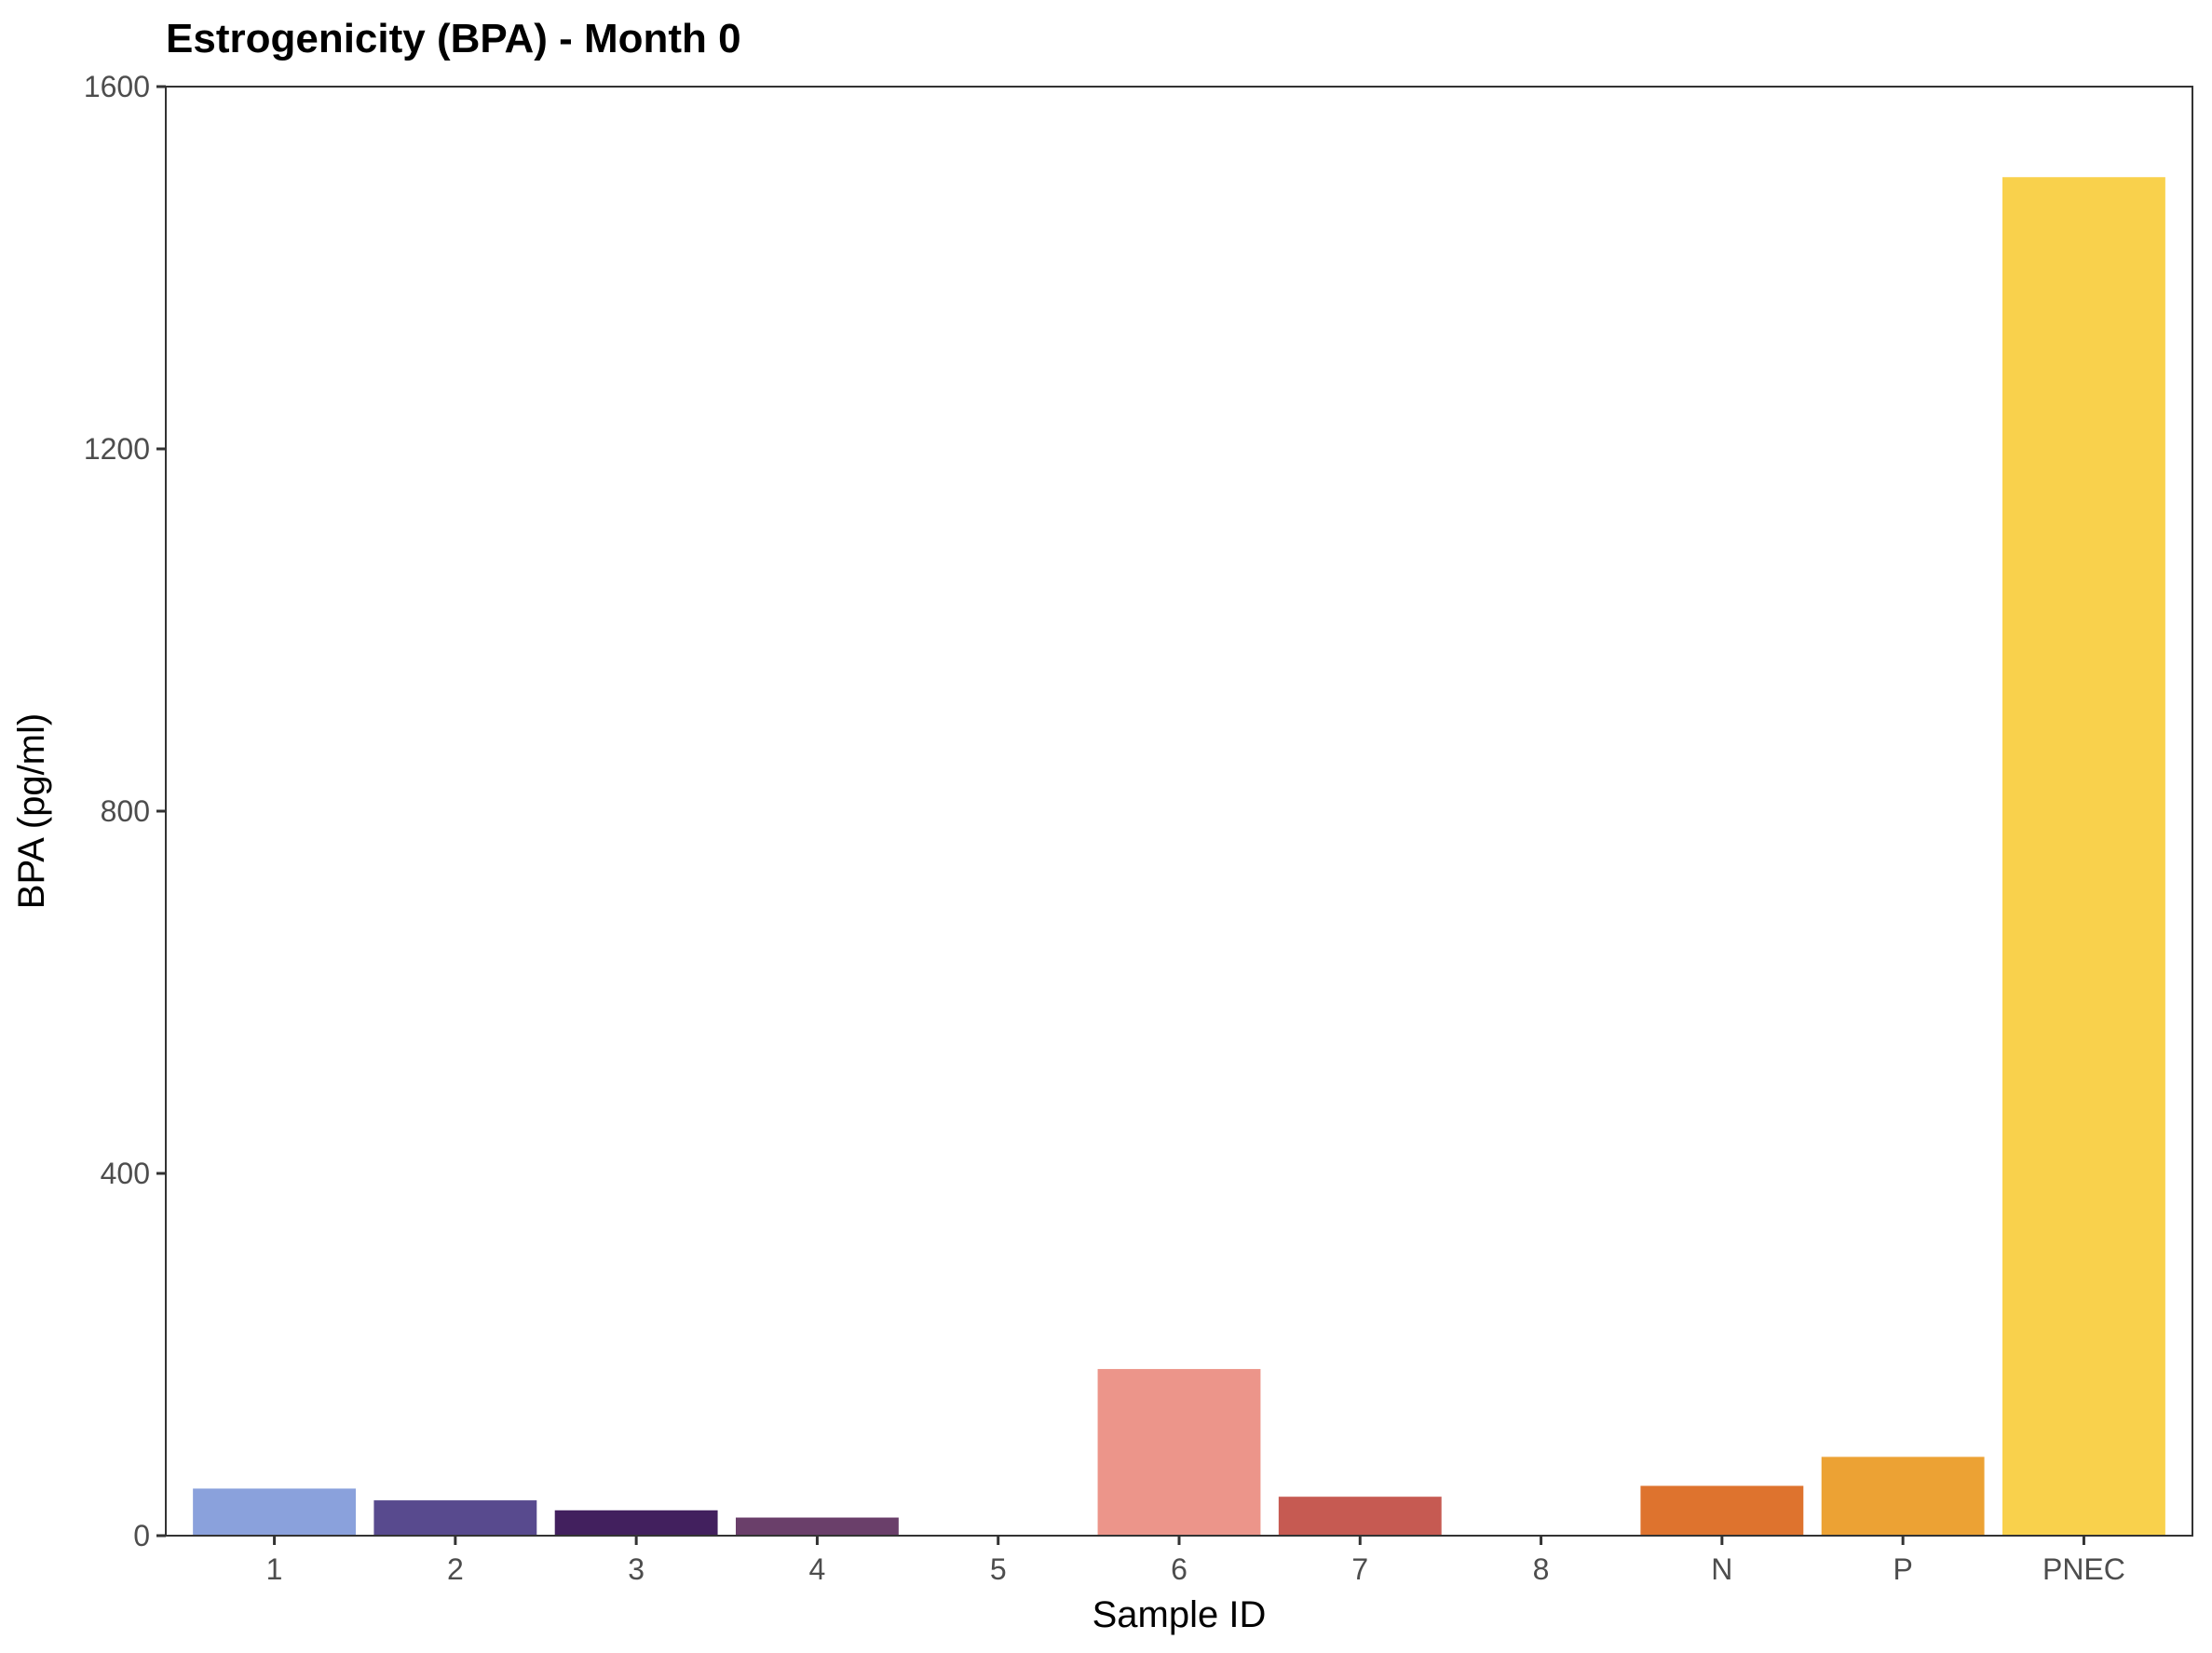  Describe the element at coordinates (817, 1569) in the screenshot. I see `x-tick-label: 4` at that location.